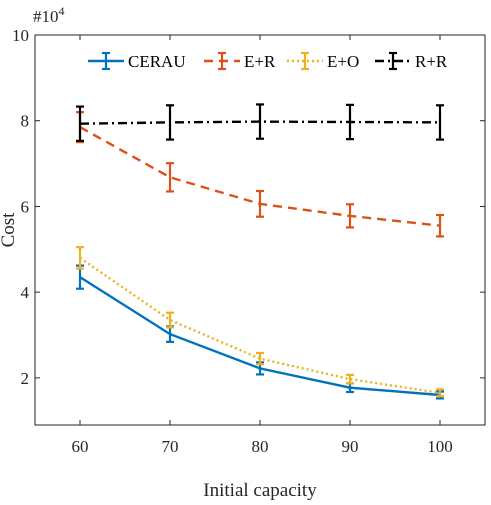 Image resolution: width=491 pixels, height=505 pixels. I want to click on x-tick-label: 90, so click(350, 446).